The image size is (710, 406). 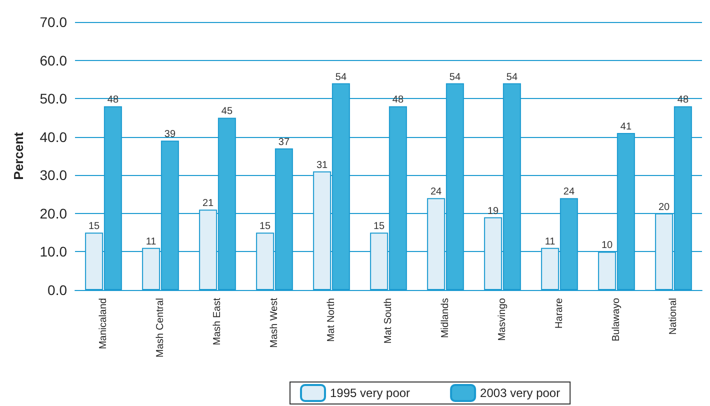 What do you see at coordinates (673, 316) in the screenshot?
I see `x-tick-label: National` at bounding box center [673, 316].